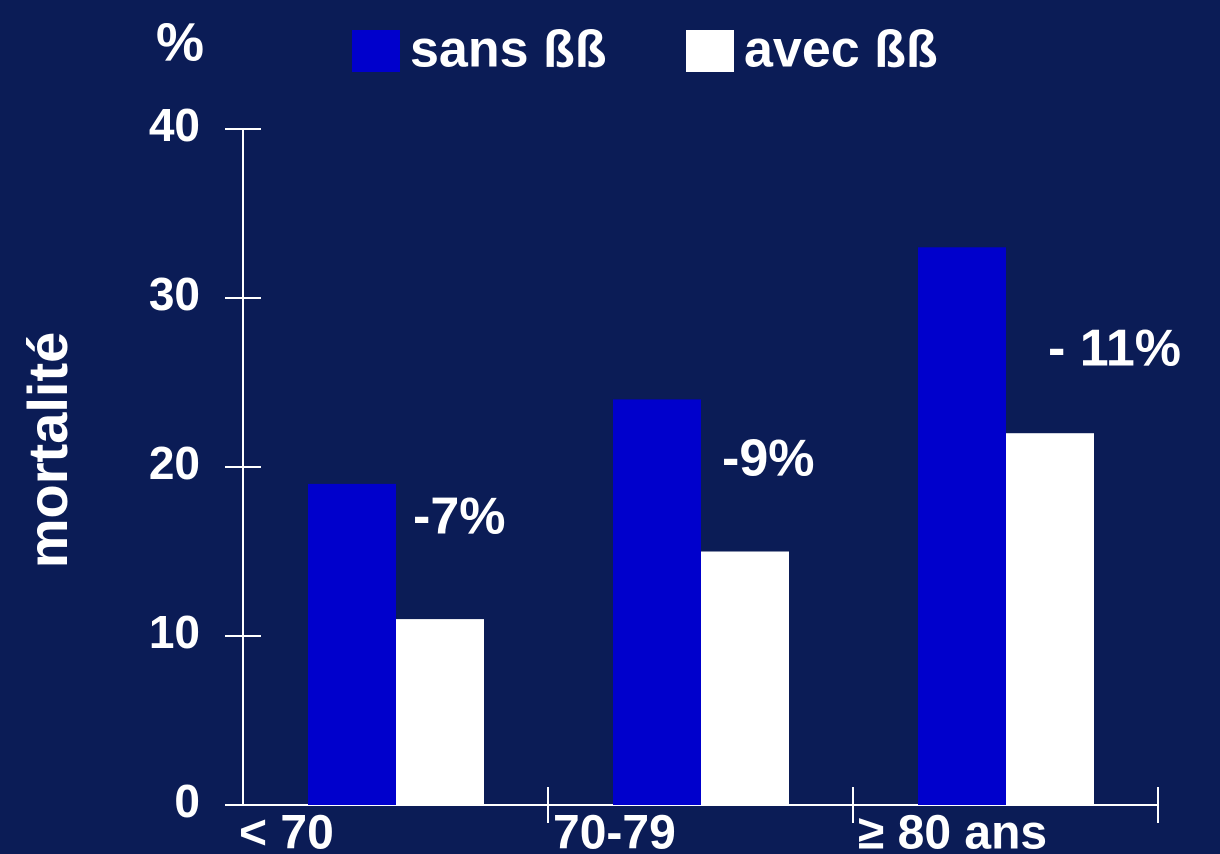  What do you see at coordinates (174, 125) in the screenshot?
I see `y-tick-label: 40` at bounding box center [174, 125].